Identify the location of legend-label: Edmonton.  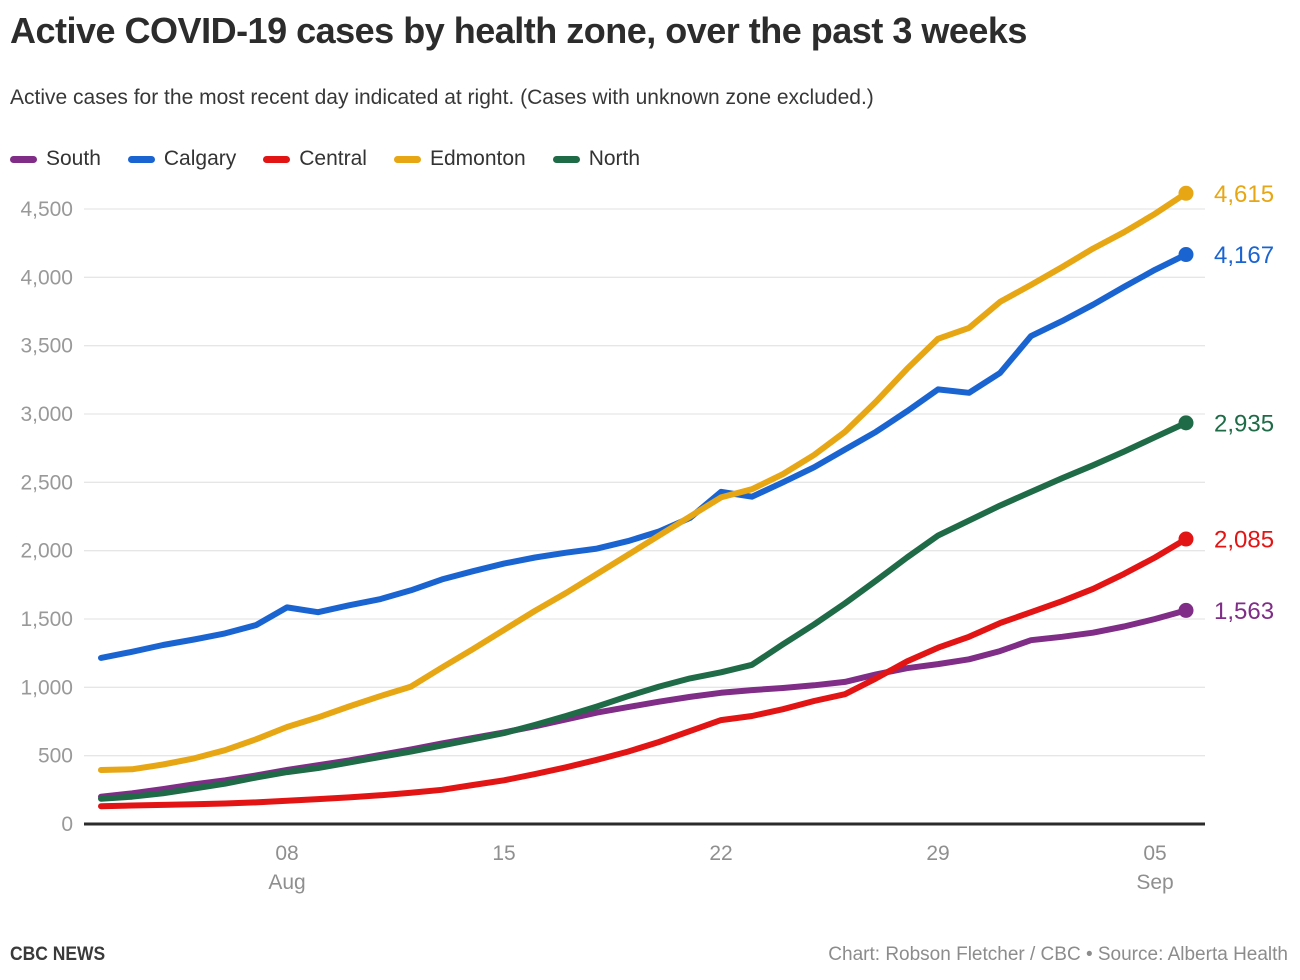
(477, 158).